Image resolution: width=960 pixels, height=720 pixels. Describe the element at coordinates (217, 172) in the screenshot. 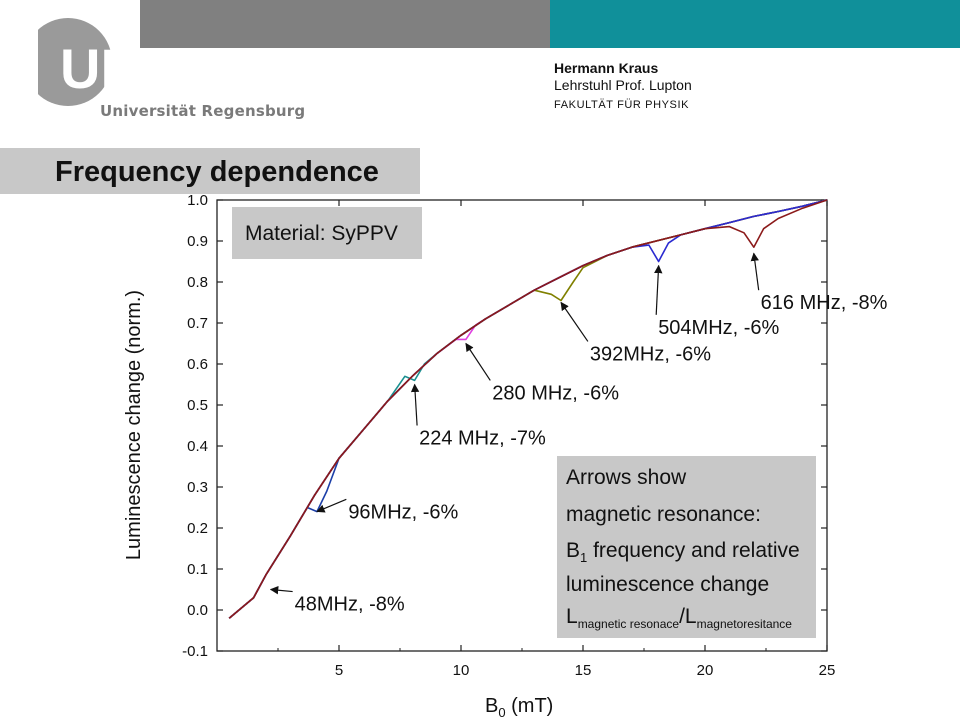

I see `slide-title: Frequency dependence` at that location.